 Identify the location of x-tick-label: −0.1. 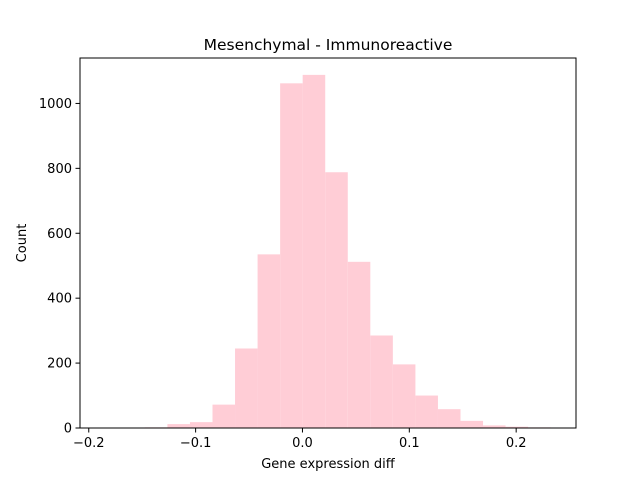
(196, 443).